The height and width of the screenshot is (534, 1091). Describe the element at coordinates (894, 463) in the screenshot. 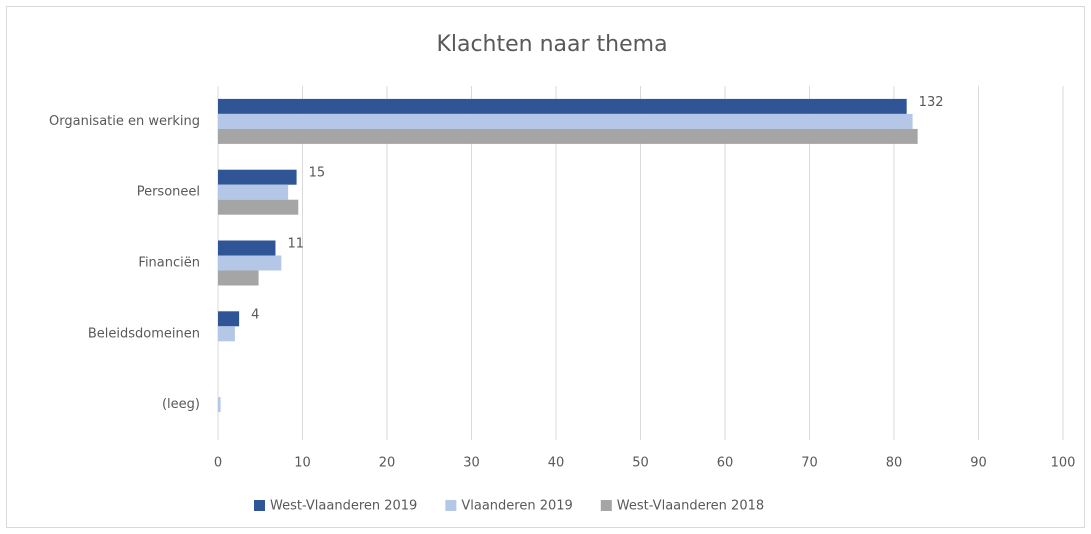

I see `x-tick-label: 80` at that location.